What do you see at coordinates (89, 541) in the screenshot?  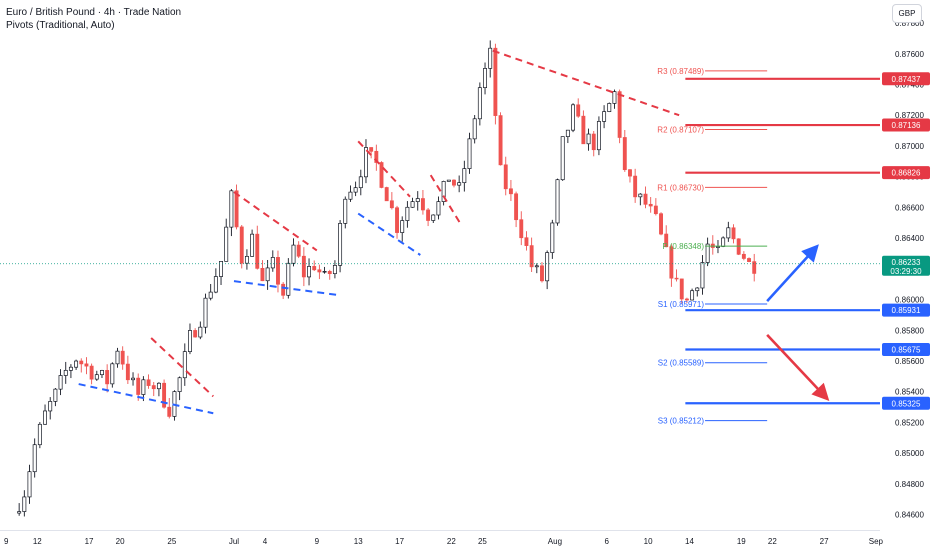 I see `x-tick-label: 17` at bounding box center [89, 541].